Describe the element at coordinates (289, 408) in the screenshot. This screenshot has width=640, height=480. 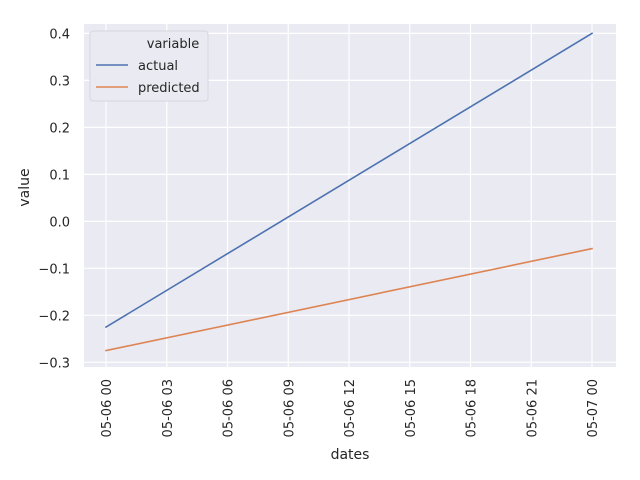
I see `x-tick-label: 05-06 09` at that location.